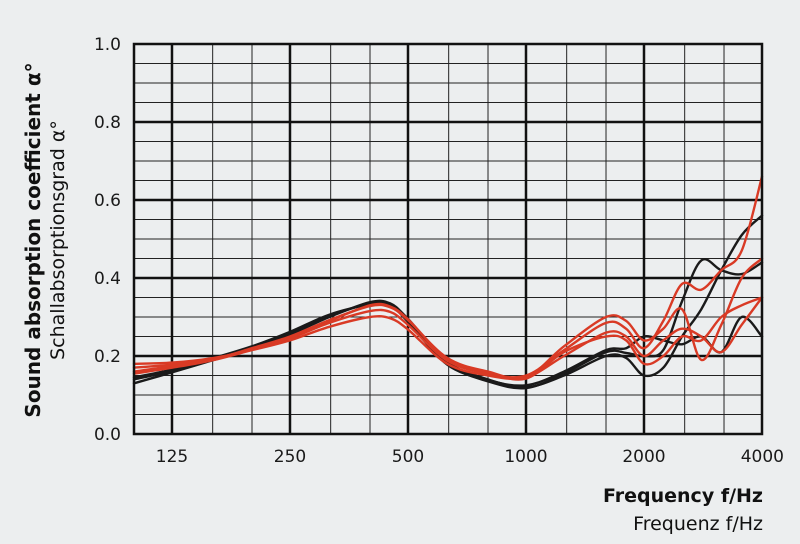 Image resolution: width=800 pixels, height=544 pixels. I want to click on y-tick-label: 0.6, so click(107, 201).